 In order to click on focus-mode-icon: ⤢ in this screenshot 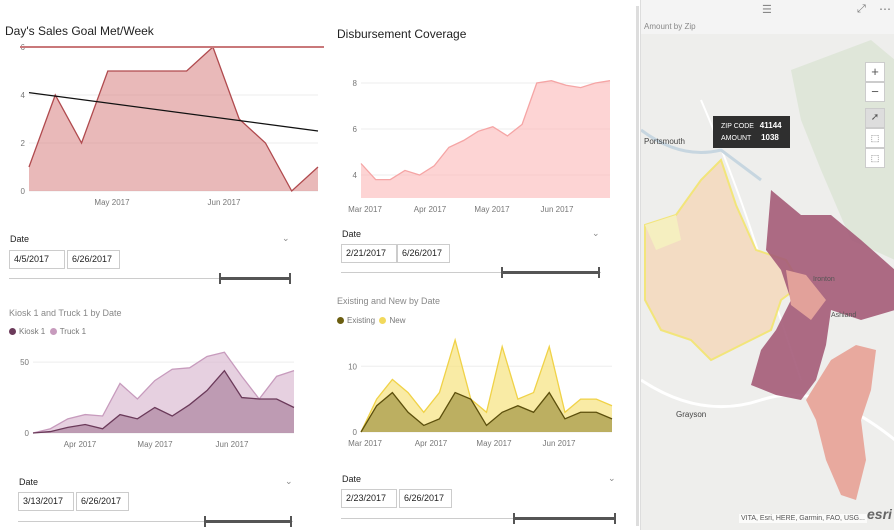, I will do `click(861, 9)`.